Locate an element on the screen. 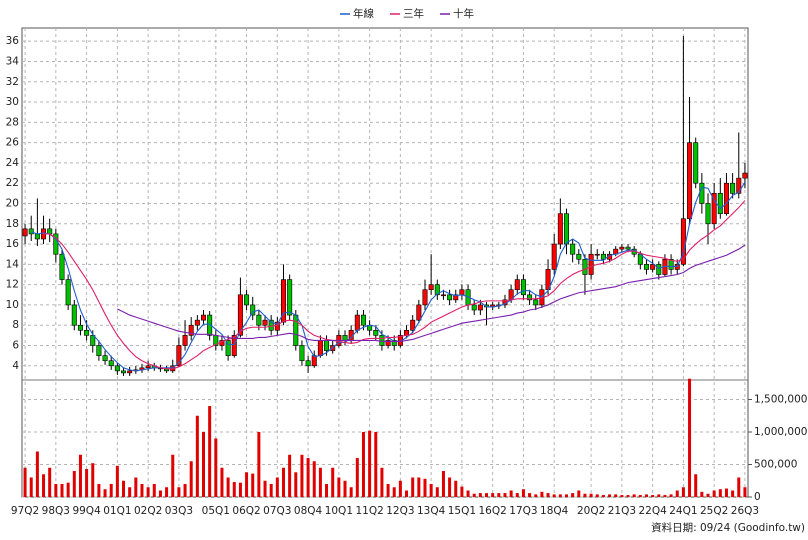  legend-label: 年線 is located at coordinates (363, 13).